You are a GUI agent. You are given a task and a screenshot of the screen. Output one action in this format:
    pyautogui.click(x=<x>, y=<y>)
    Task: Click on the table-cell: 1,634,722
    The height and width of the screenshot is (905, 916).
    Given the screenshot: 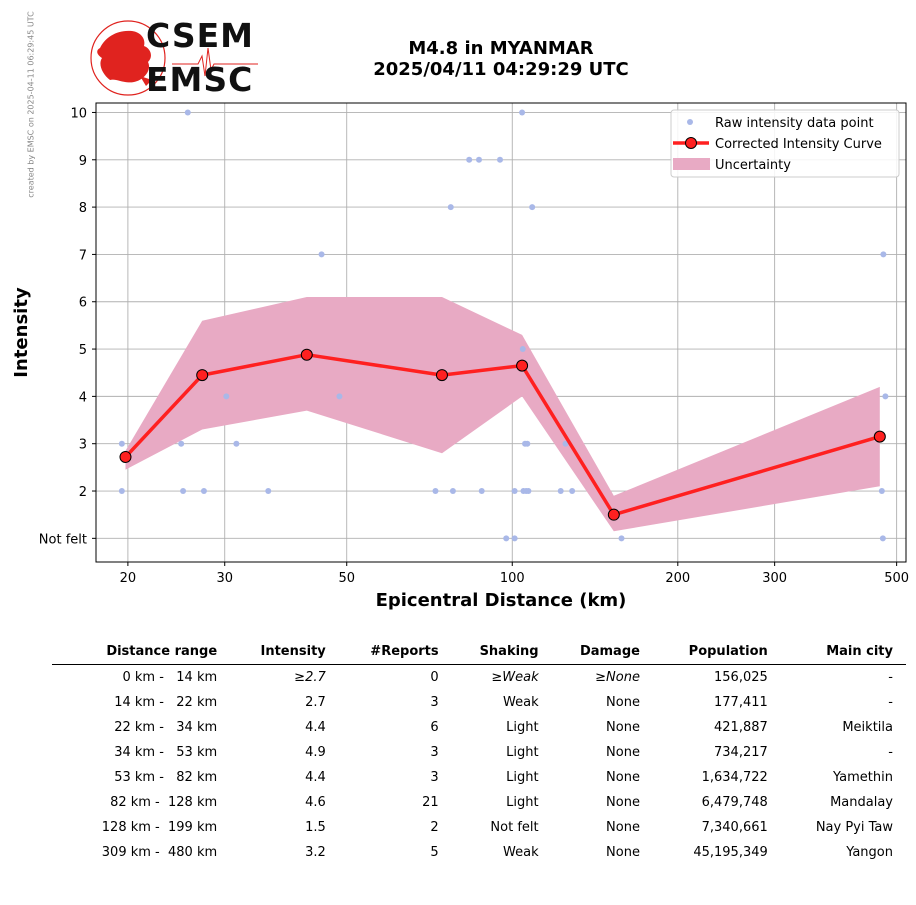 What is the action you would take?
    pyautogui.click(x=734, y=777)
    